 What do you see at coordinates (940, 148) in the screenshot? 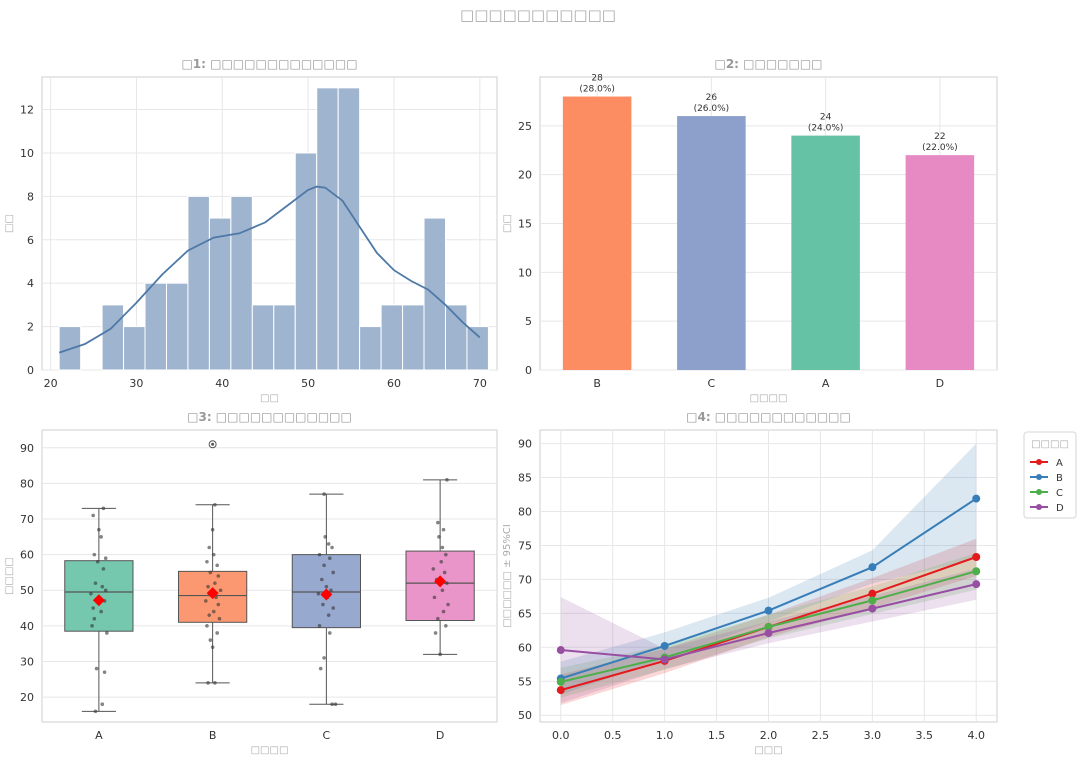
I see `bar-percent-label: (22.0%)` at bounding box center [940, 148].